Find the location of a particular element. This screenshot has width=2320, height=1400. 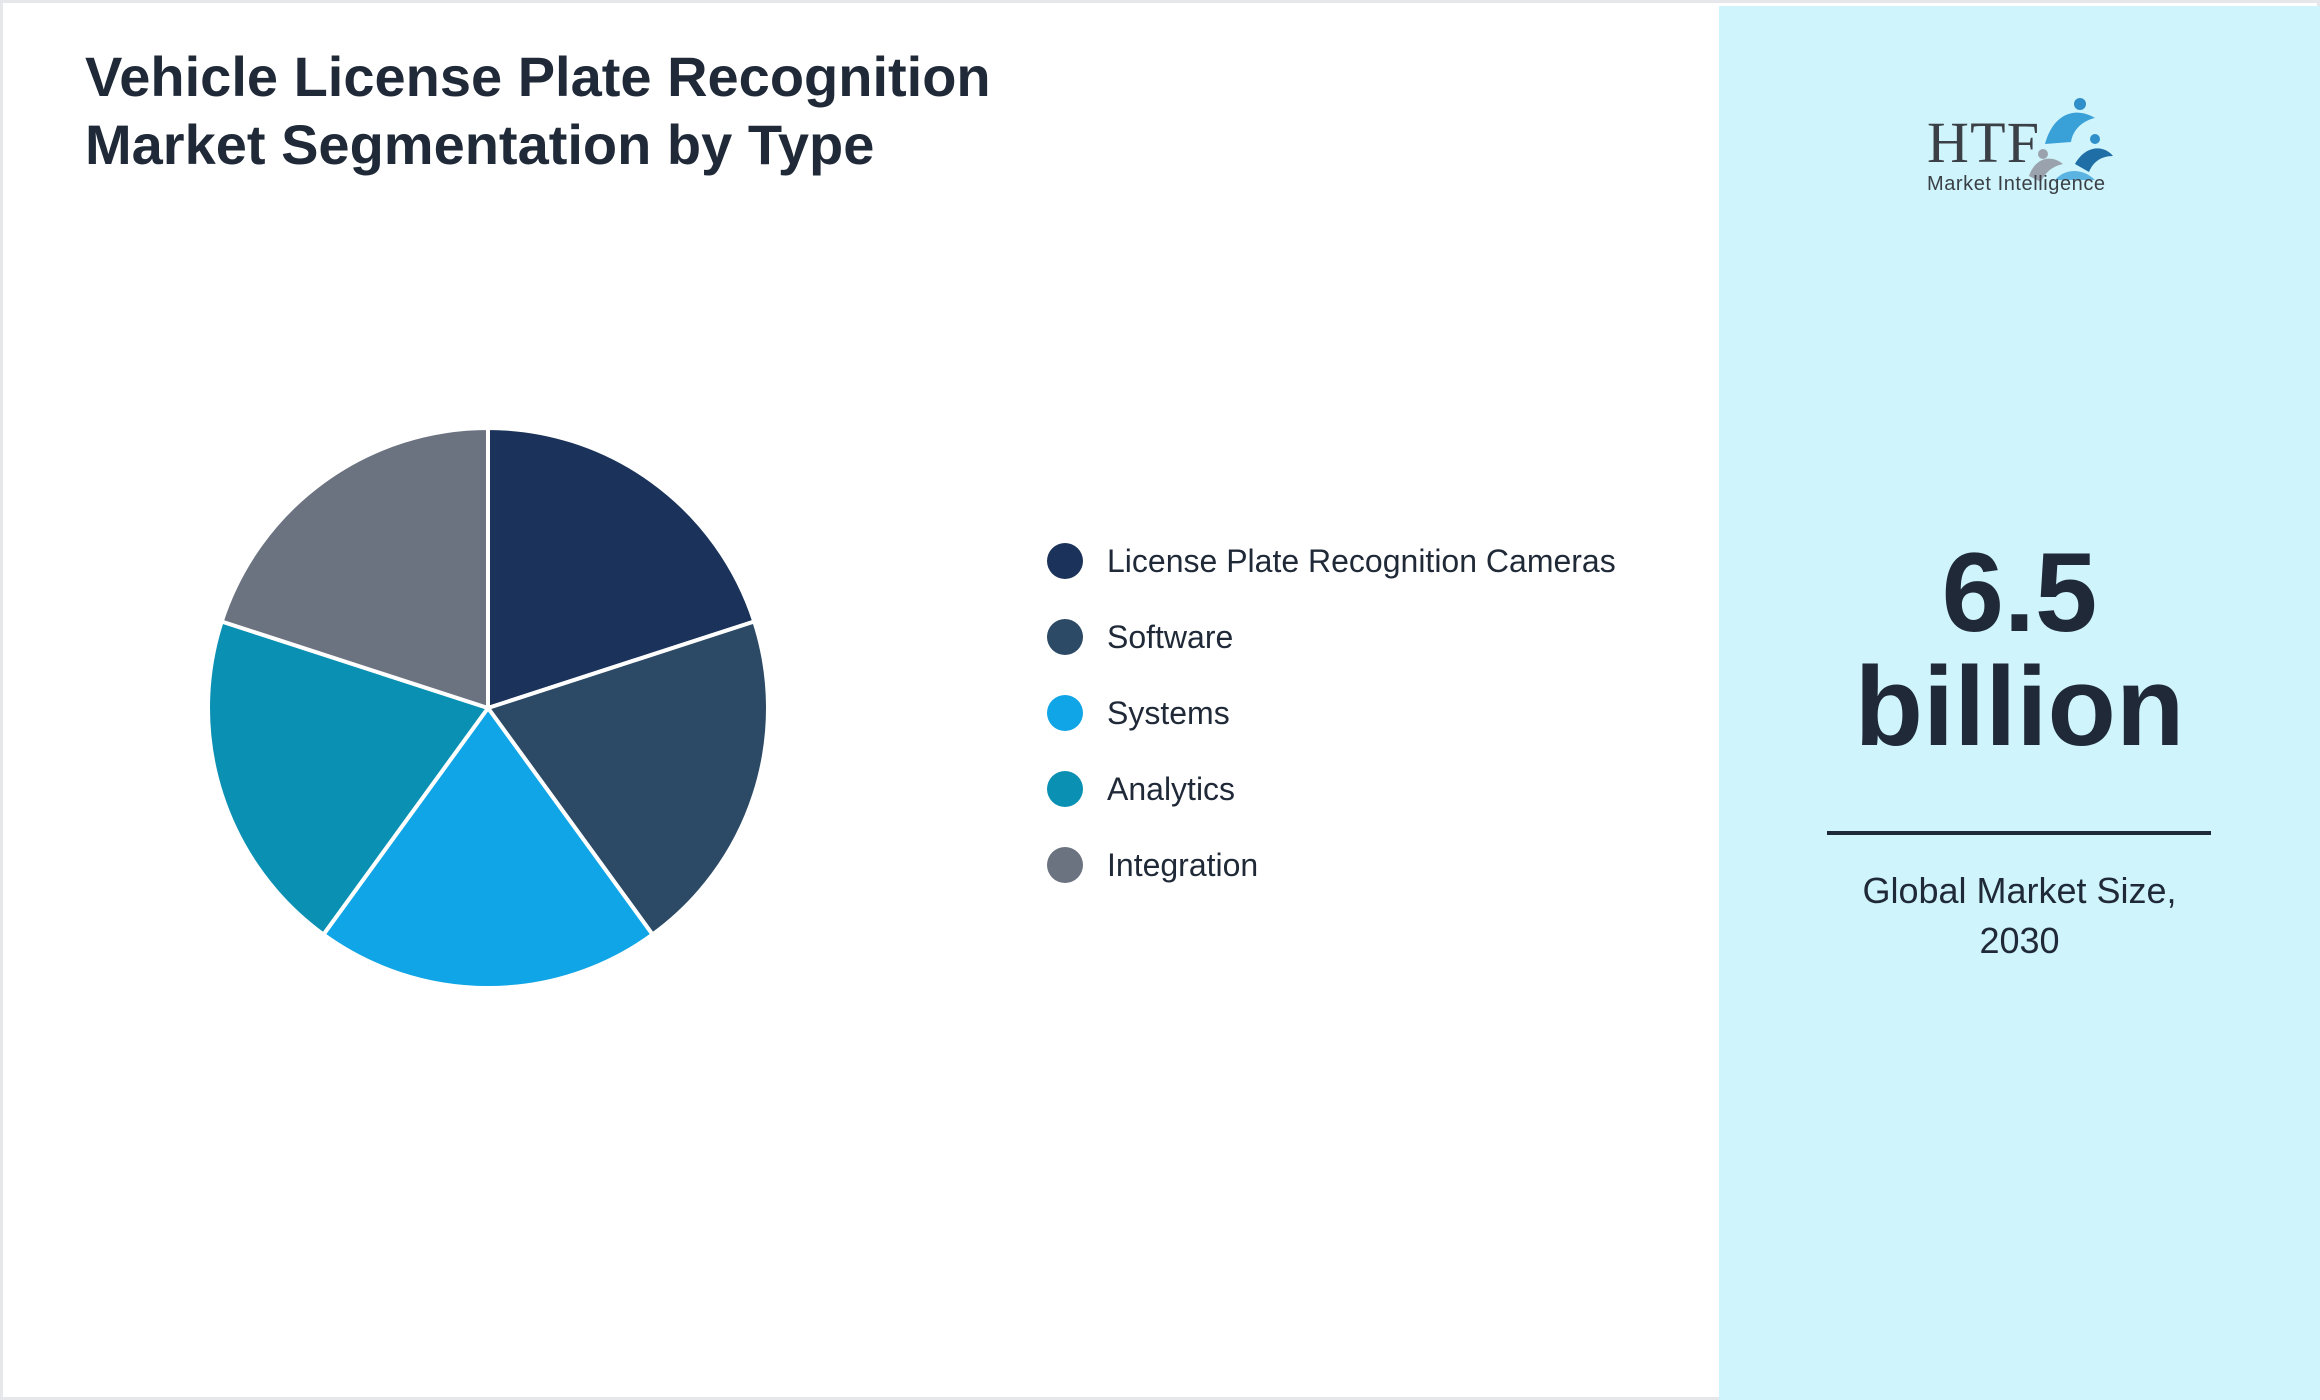

pie-slice-analytics is located at coordinates (349, 778).